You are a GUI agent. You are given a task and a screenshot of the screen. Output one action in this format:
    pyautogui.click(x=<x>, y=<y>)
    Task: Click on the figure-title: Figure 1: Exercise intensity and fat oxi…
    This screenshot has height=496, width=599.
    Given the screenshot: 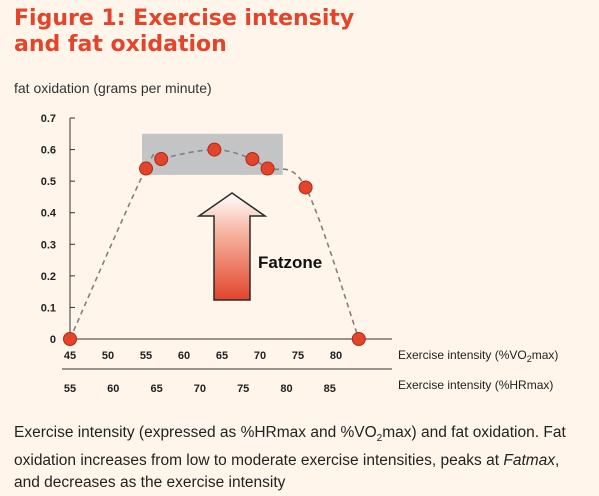 What is the action you would take?
    pyautogui.click(x=249, y=32)
    